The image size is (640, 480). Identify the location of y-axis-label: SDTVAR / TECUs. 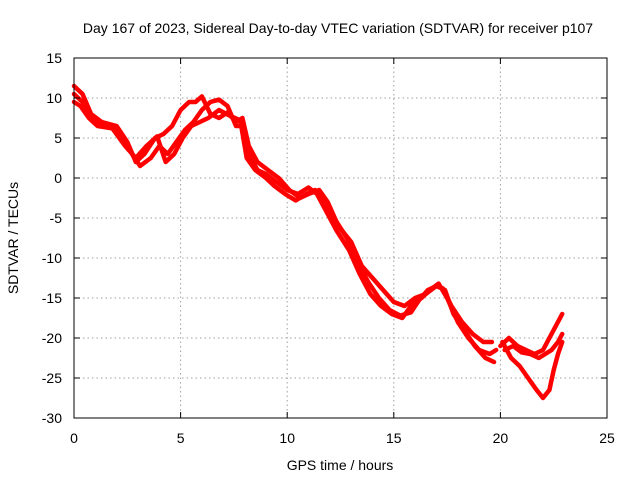
(13, 238).